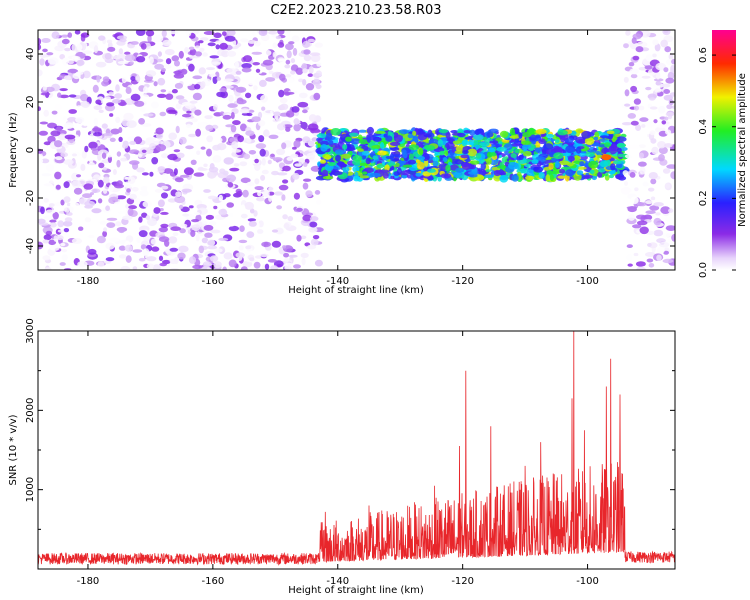 This screenshot has height=600, width=750. Describe the element at coordinates (30, 54) in the screenshot. I see `y-tick-label: 40` at that location.